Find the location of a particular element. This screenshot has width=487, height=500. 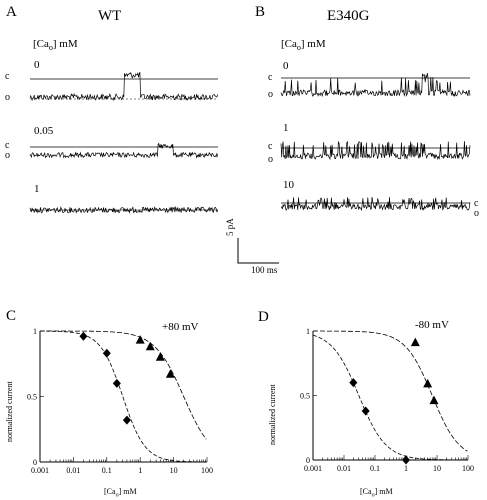

voltage-label-c: +80 mV is located at coordinates (180, 327).